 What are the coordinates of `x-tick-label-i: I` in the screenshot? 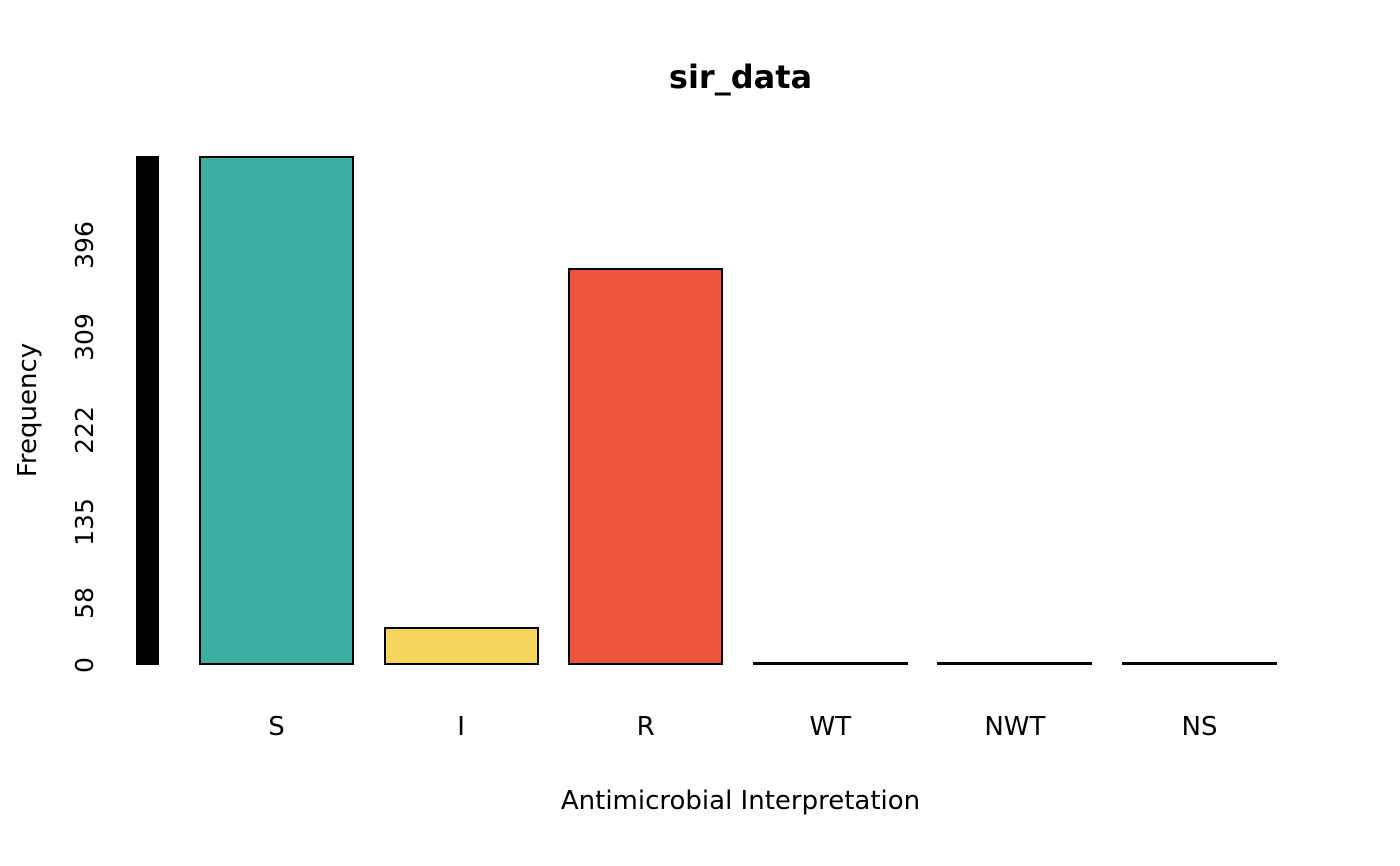 It's located at (461, 727).